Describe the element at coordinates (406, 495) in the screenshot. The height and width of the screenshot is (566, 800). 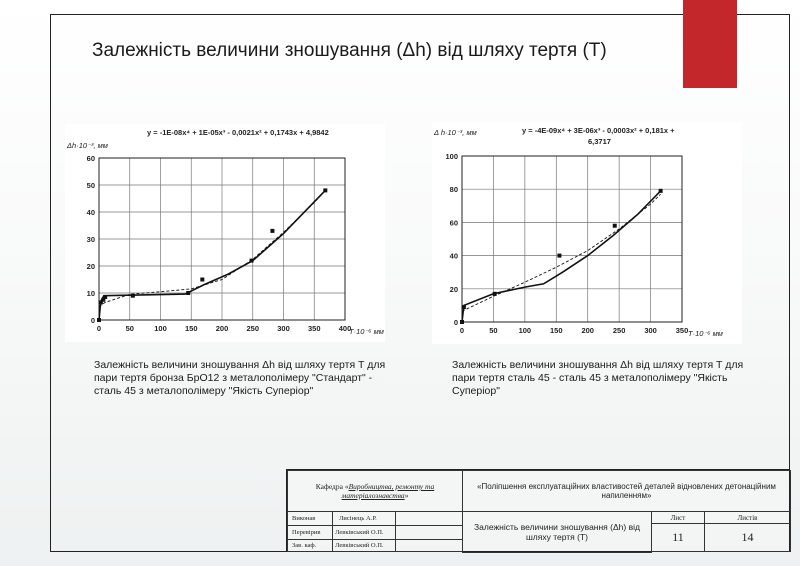
I see `department-suffix: »` at that location.